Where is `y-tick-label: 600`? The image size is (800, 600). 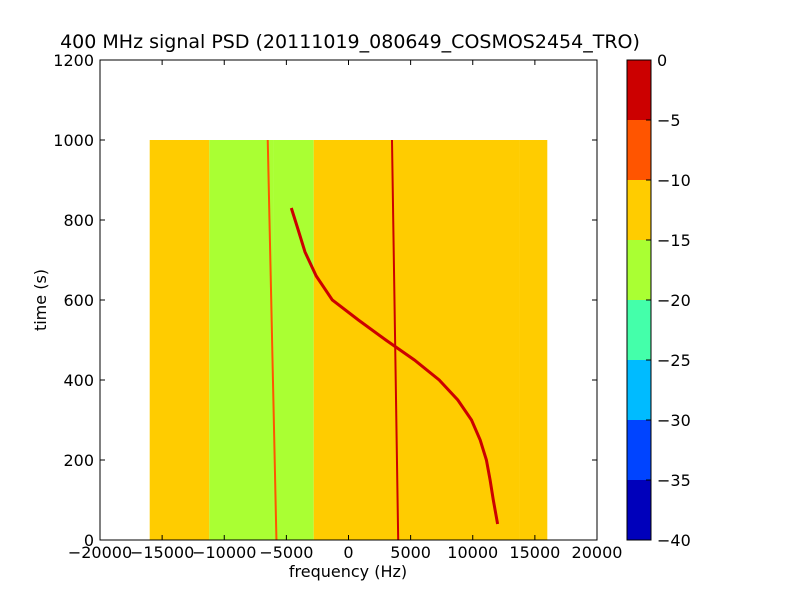
y-tick-label: 600 is located at coordinates (78, 300).